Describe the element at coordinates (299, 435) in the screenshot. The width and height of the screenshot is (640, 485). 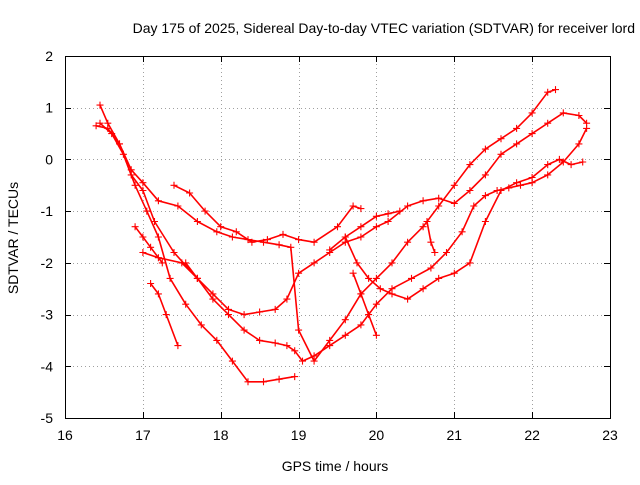
I see `x-tick-label: 19` at that location.